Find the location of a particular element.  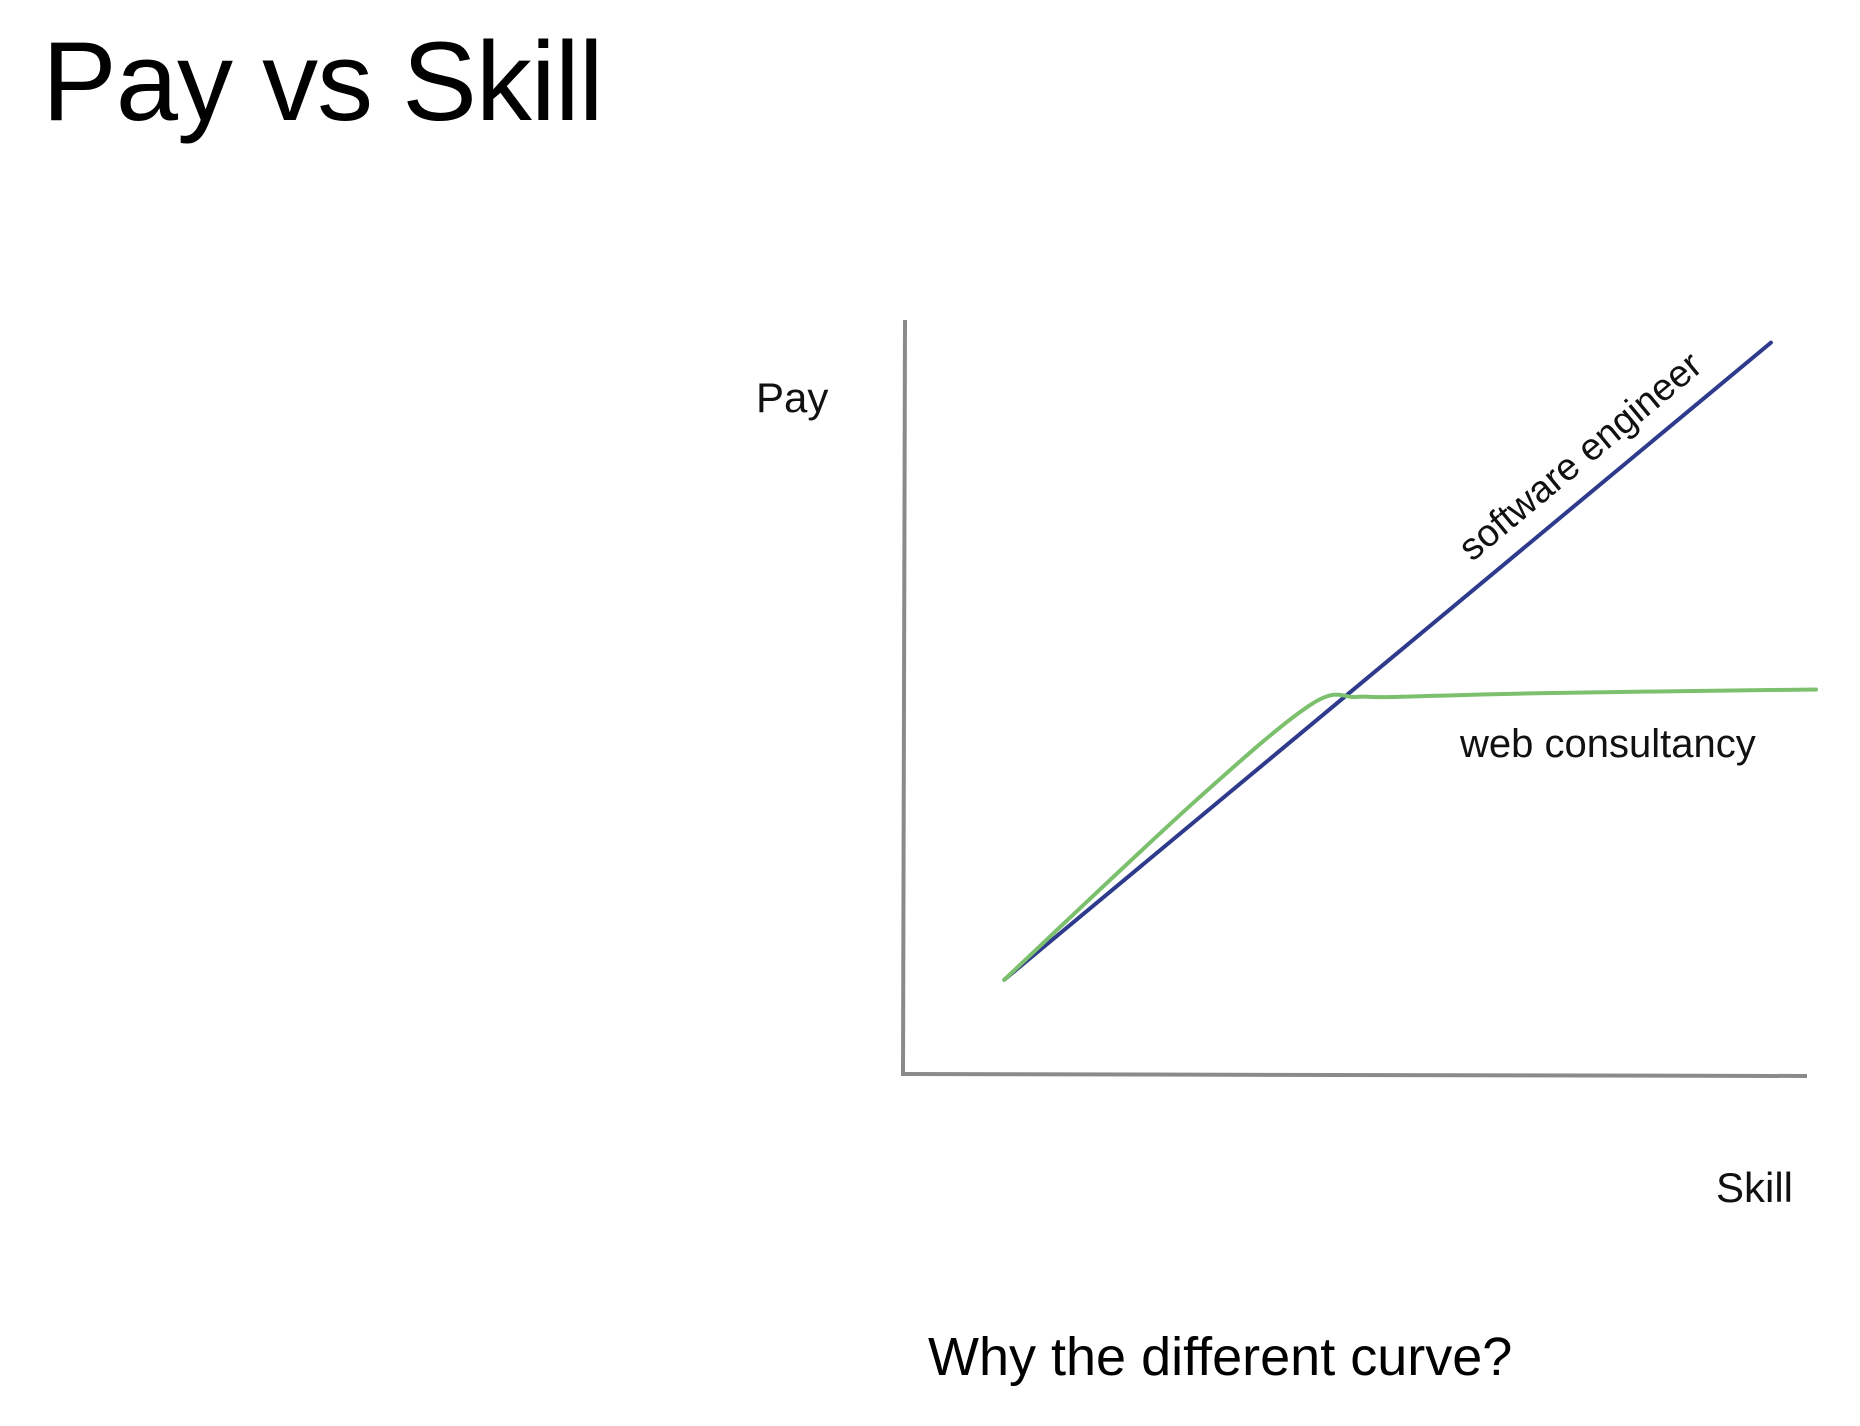

slide-title: Pay vs Skill is located at coordinates (323, 81).